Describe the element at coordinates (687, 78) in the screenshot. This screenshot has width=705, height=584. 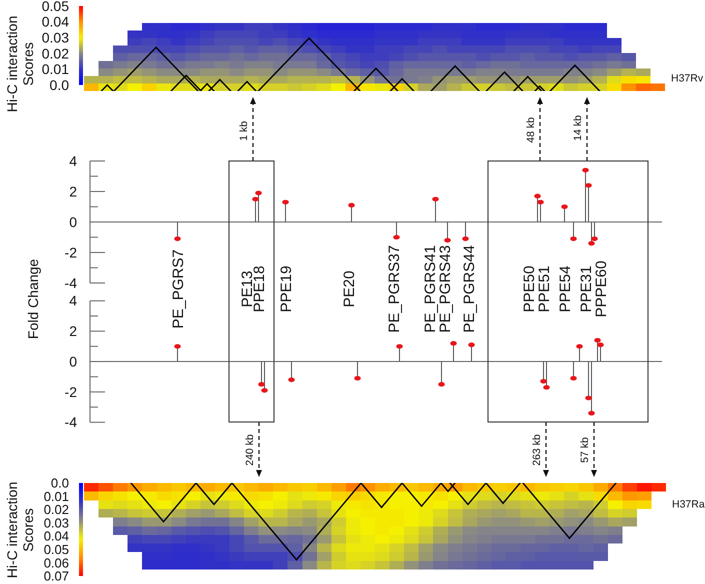
I see `text: H37Rv` at that location.